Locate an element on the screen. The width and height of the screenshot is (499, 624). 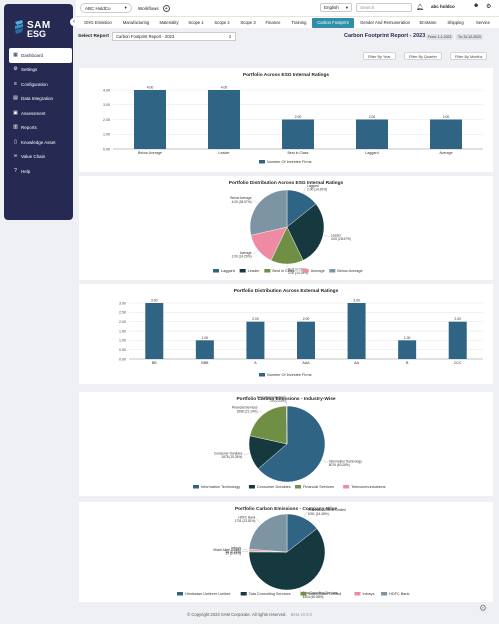
filter-by-quarter-button: Filter By Quarter is located at coordinates (423, 56).